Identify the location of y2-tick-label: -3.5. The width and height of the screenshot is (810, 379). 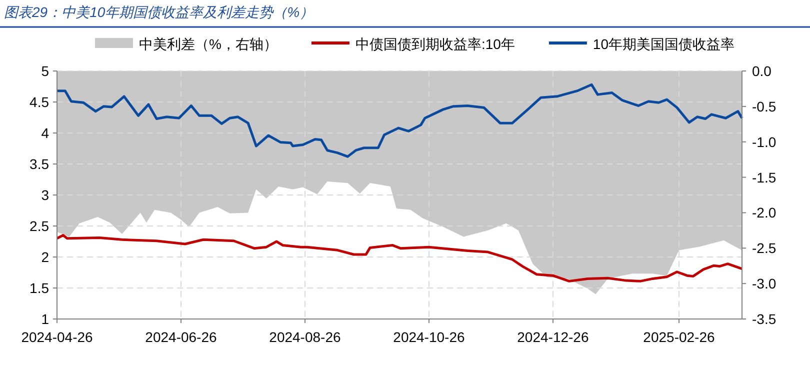
(764, 319).